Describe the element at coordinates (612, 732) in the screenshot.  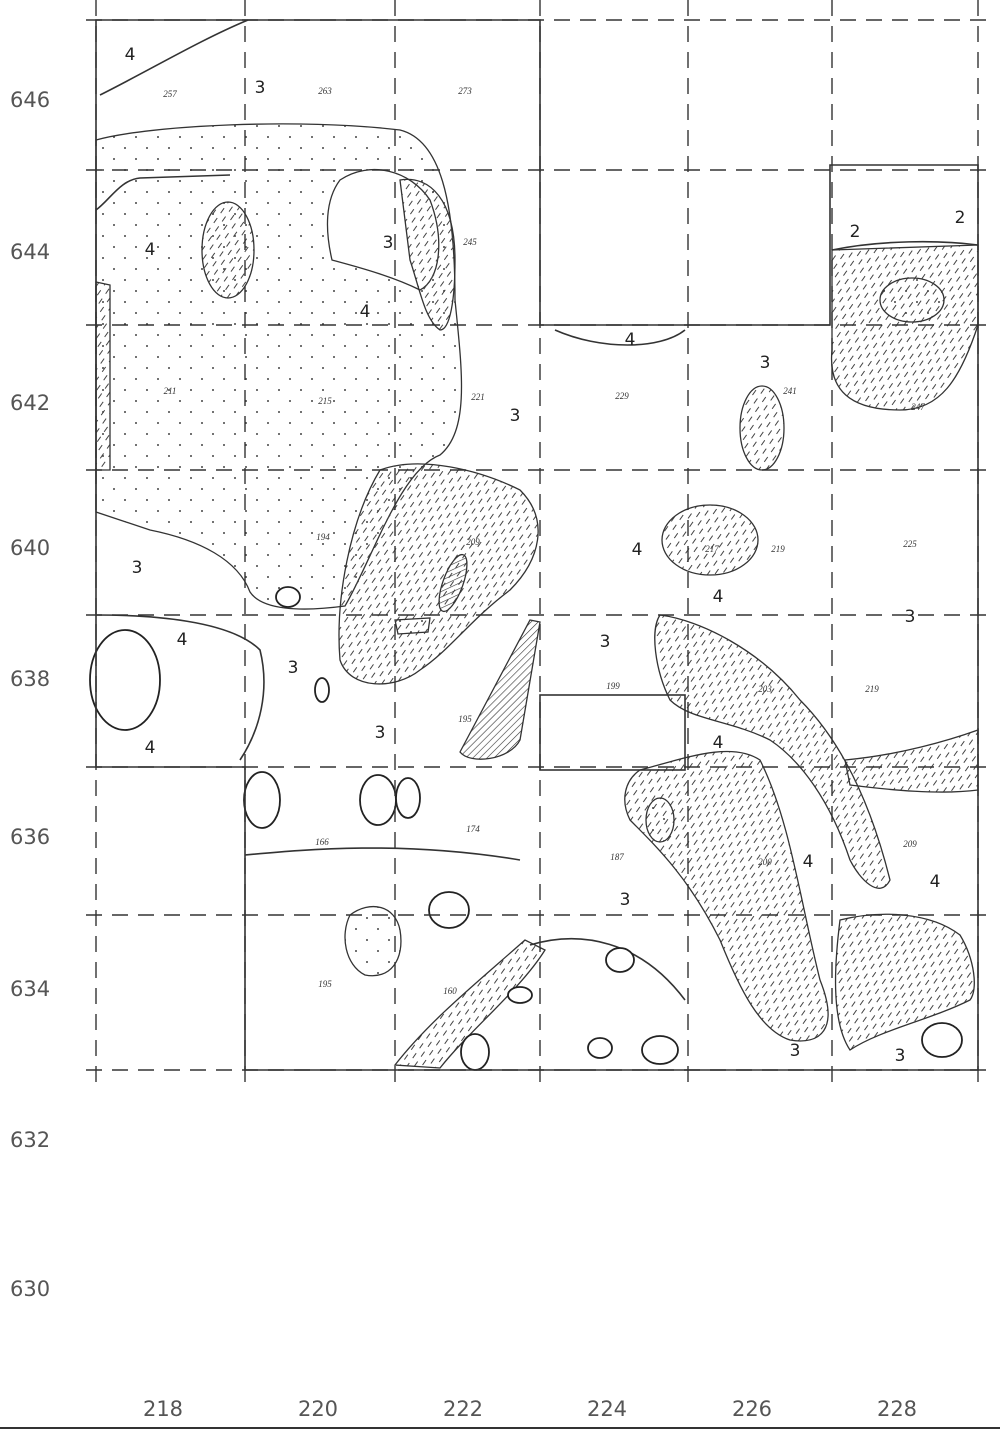
I see `unexcavated-block` at that location.